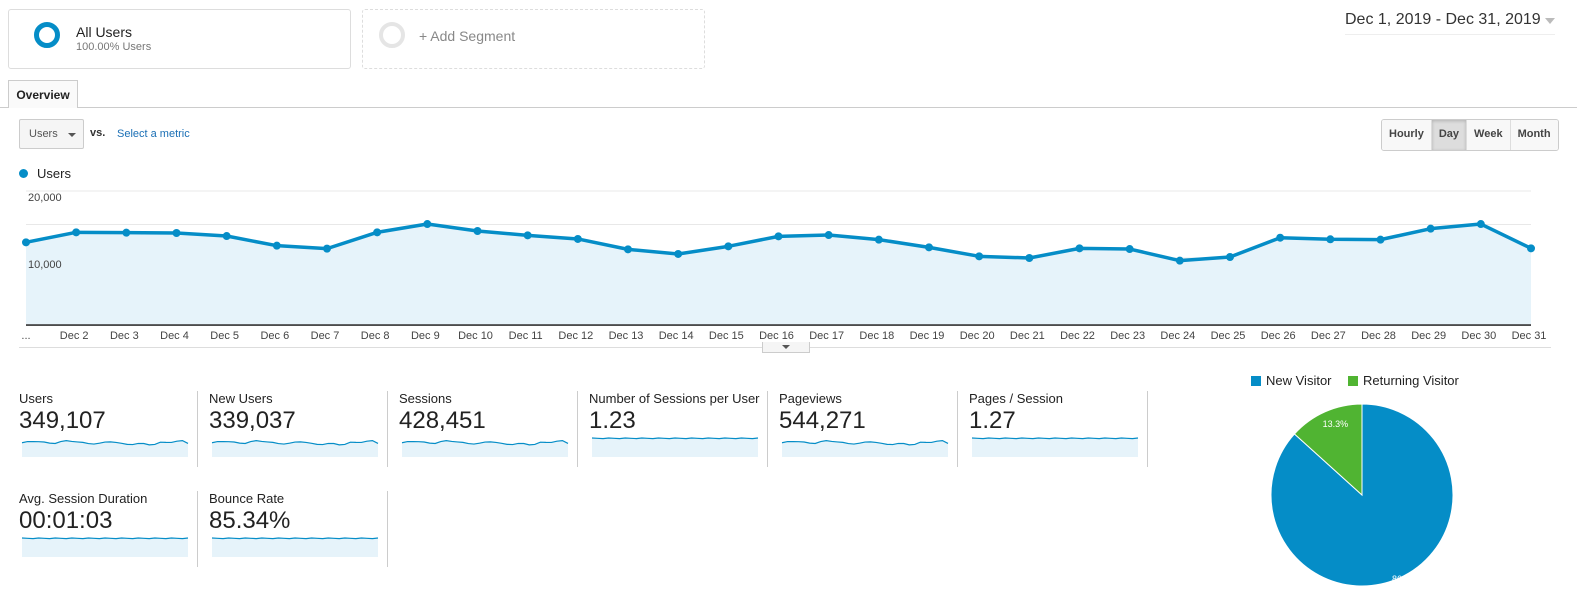 The width and height of the screenshot is (1577, 596). What do you see at coordinates (1228, 336) in the screenshot?
I see `x-tick-label: Dec 25` at bounding box center [1228, 336].